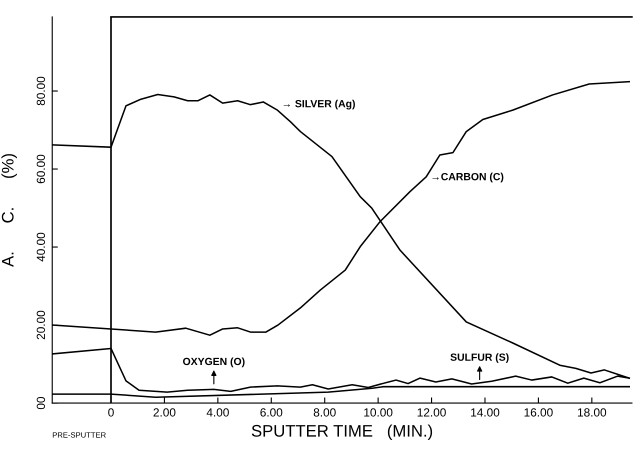 The image size is (637, 457). Describe the element at coordinates (41, 169) in the screenshot. I see `y-tick-label: 60.00` at that location.